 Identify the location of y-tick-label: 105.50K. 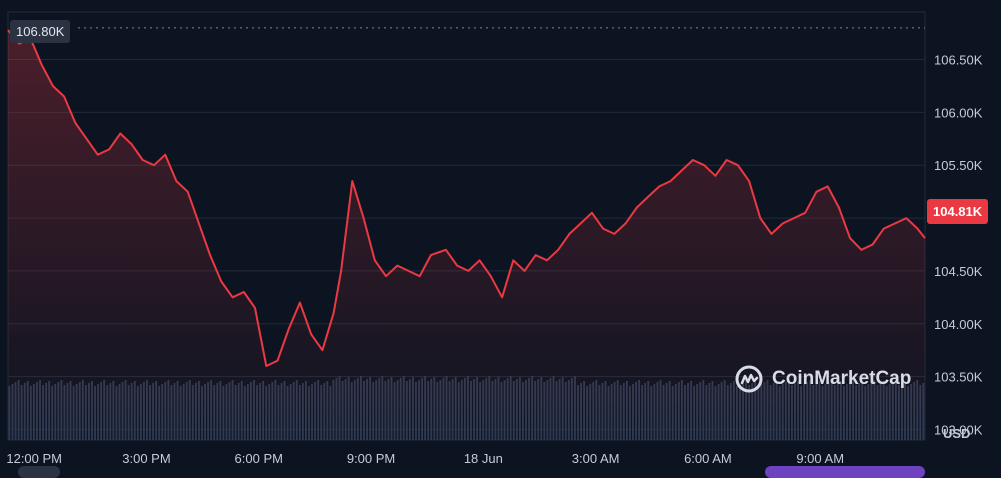
(958, 165).